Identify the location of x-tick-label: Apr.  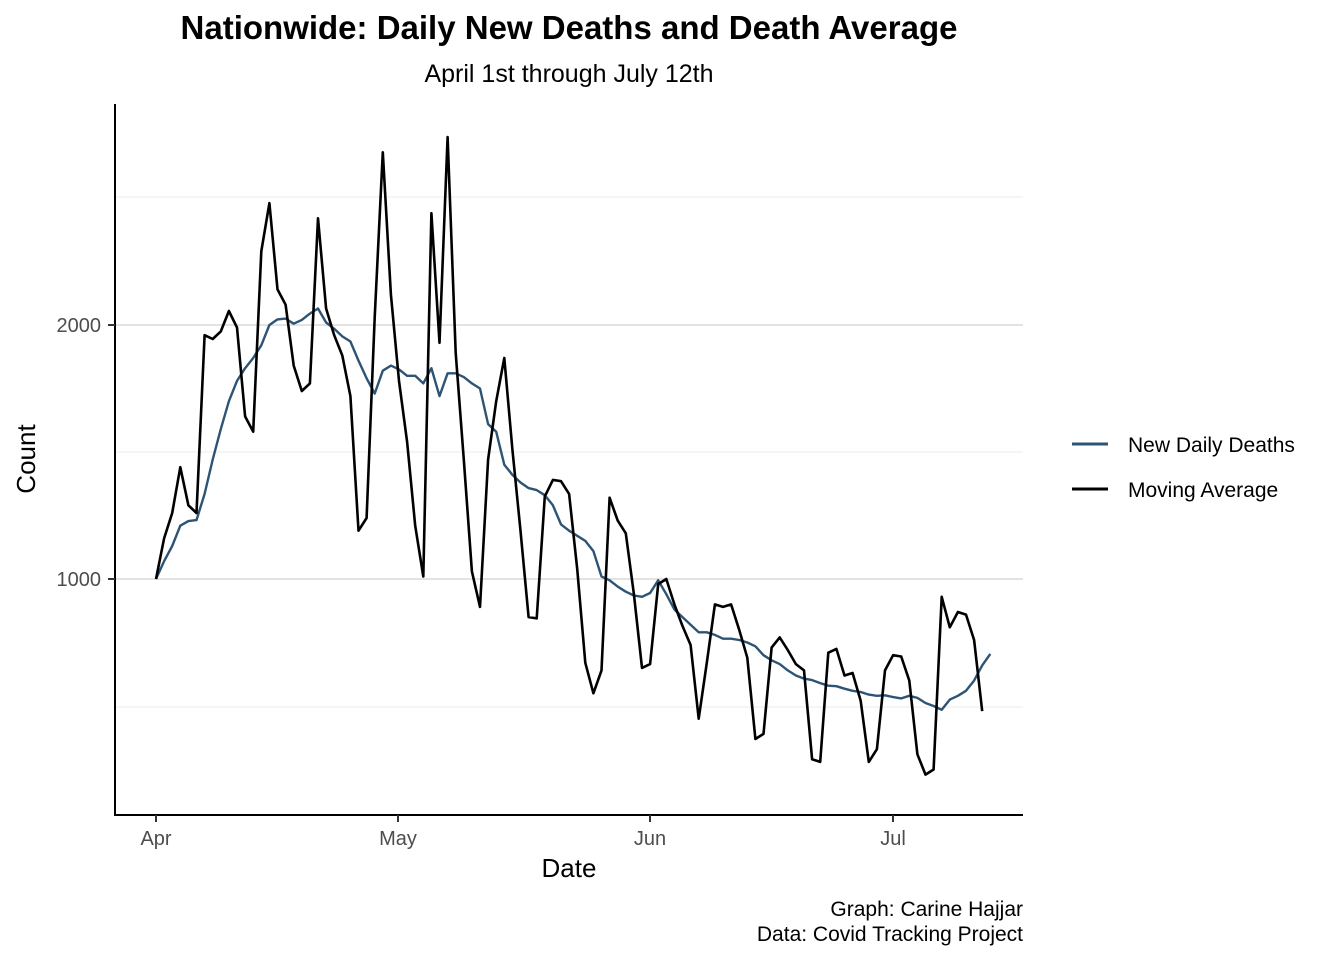
(155, 839).